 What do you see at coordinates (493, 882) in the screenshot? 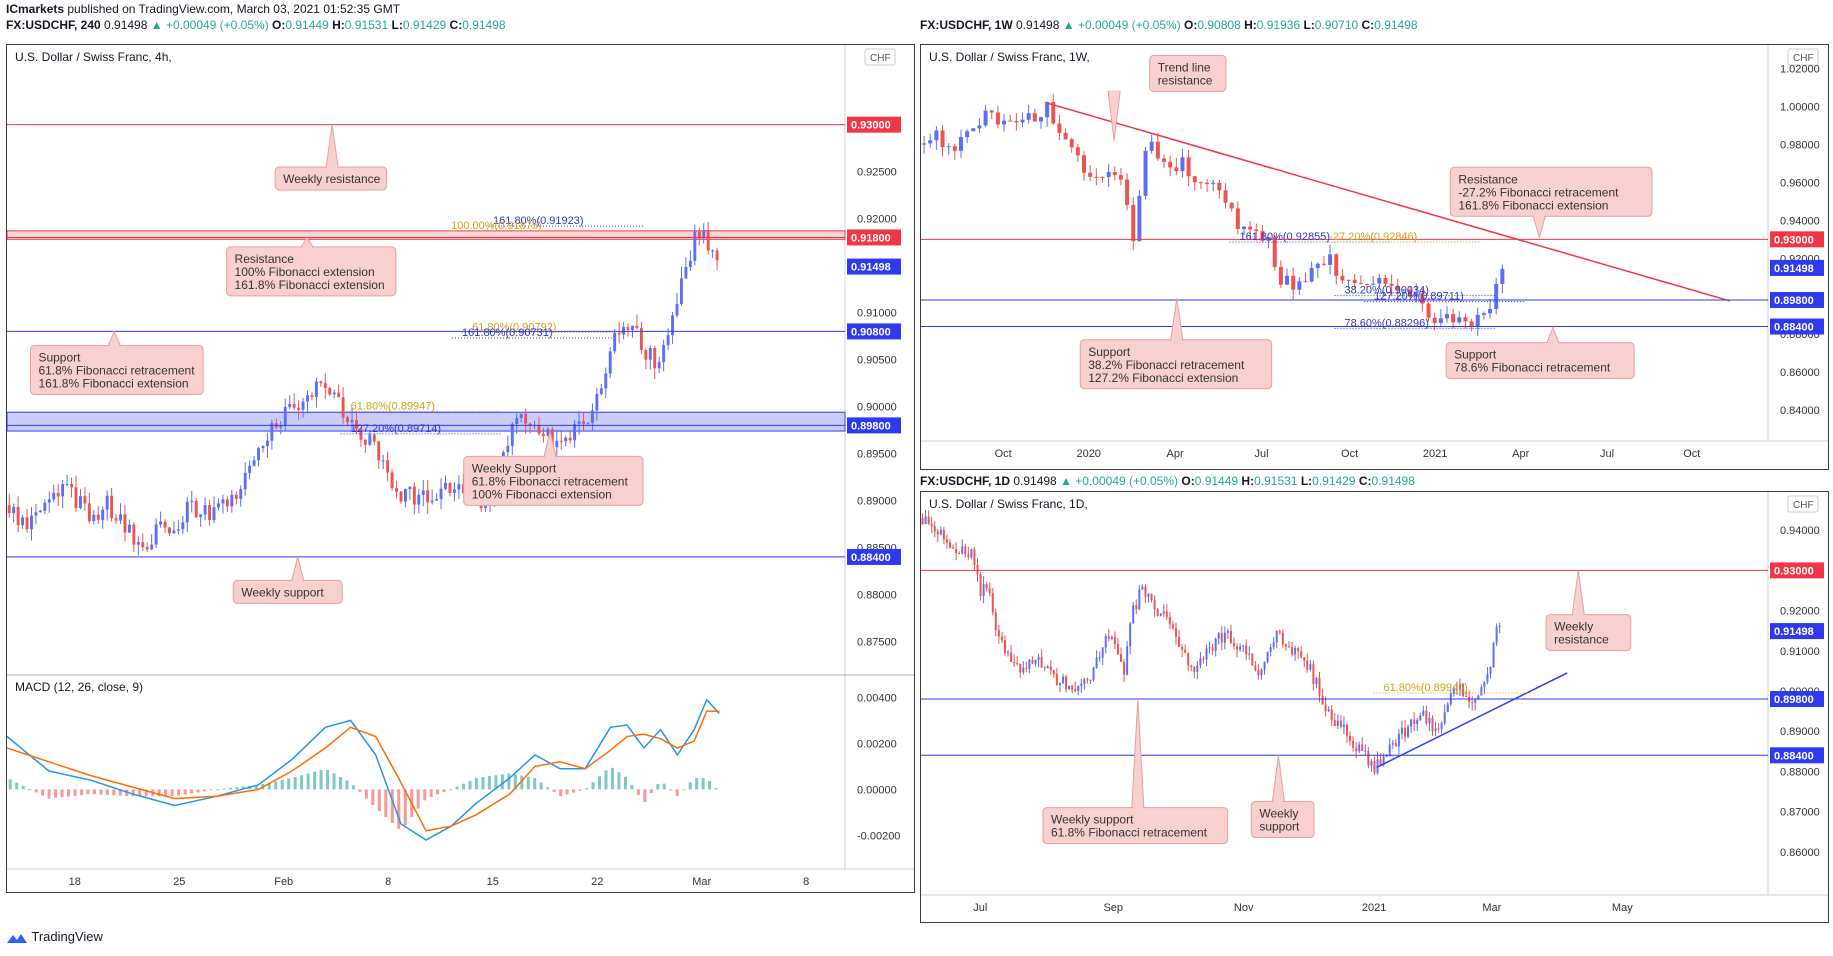
I see `x-tick-label: 15` at bounding box center [493, 882].